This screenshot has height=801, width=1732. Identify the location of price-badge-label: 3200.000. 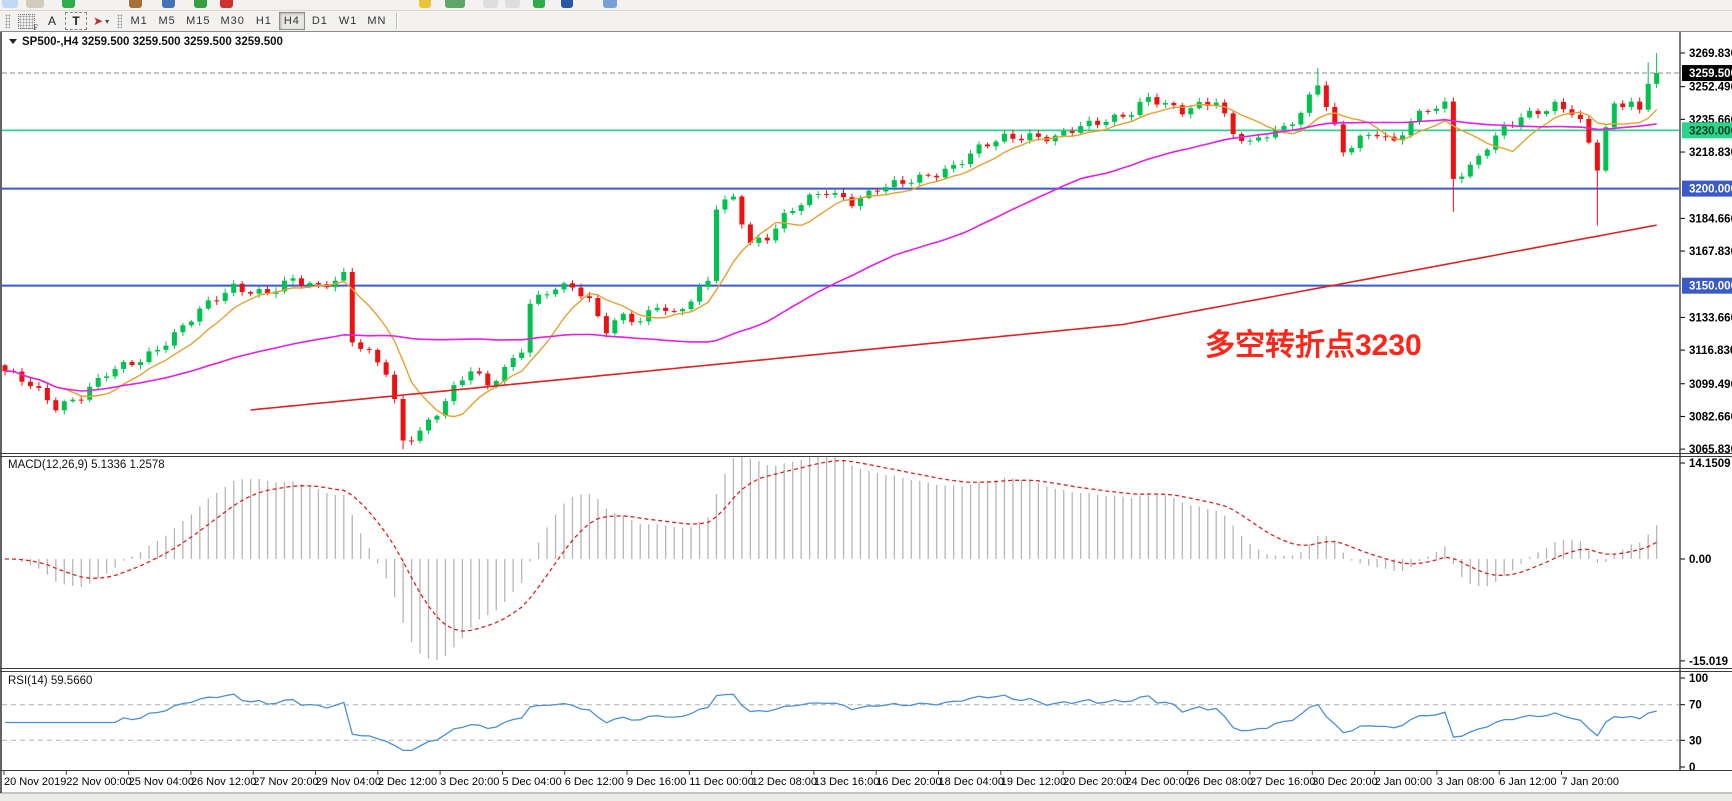
(1710, 190).